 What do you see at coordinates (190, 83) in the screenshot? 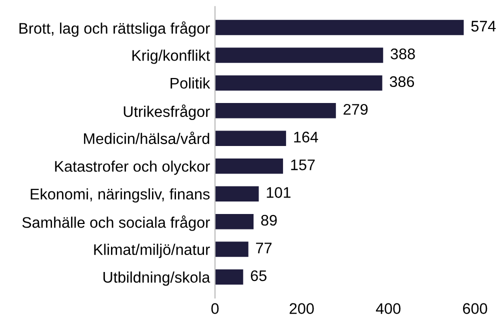
I see `y-tick-label: Politik` at bounding box center [190, 83].